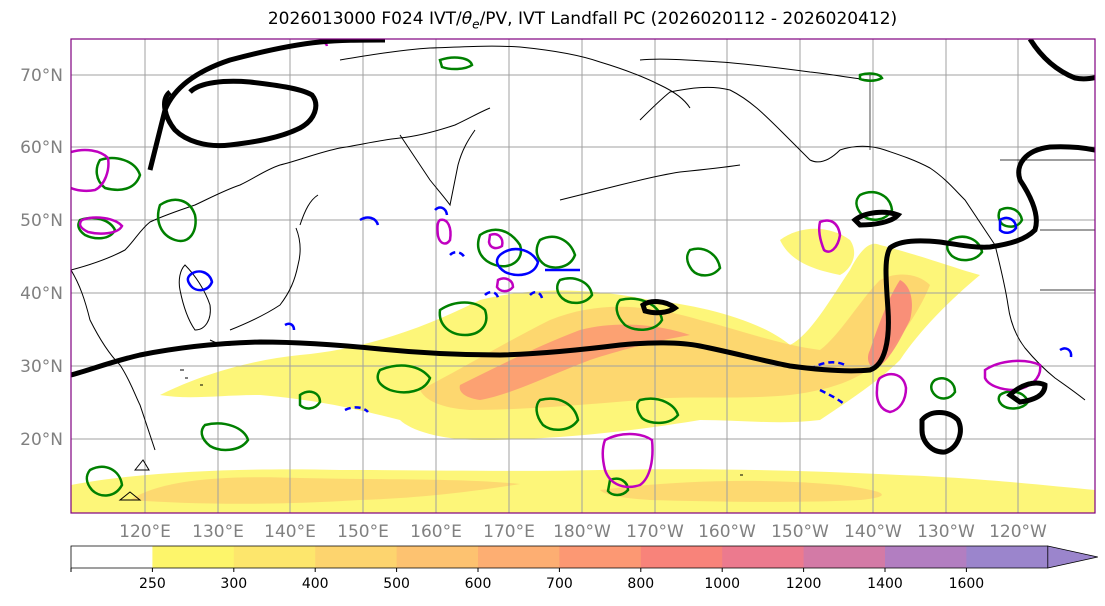 This screenshot has width=1105, height=606. Describe the element at coordinates (152, 584) in the screenshot. I see `colorbar-tick-label: 250` at that location.